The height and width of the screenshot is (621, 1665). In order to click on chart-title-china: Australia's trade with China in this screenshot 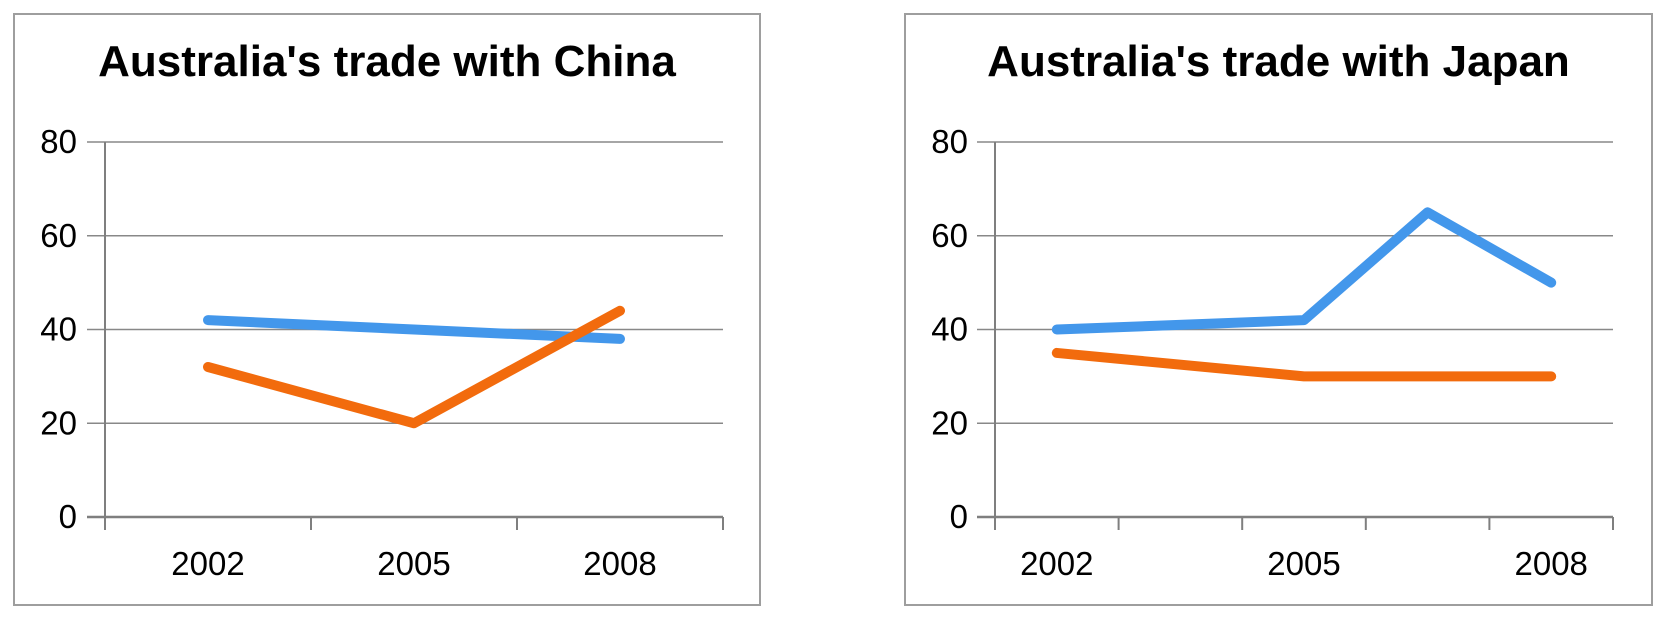, I will do `click(387, 61)`.